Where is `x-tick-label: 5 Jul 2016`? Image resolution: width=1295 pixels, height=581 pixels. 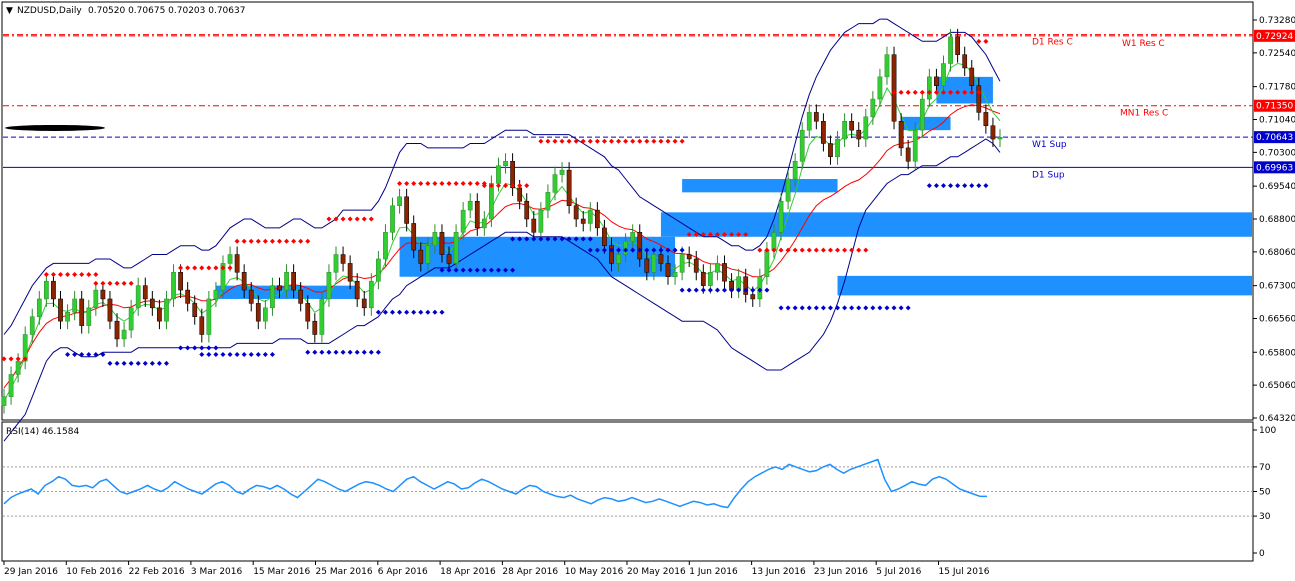
x-tick-label: 5 Jul 2016 is located at coordinates (898, 572).